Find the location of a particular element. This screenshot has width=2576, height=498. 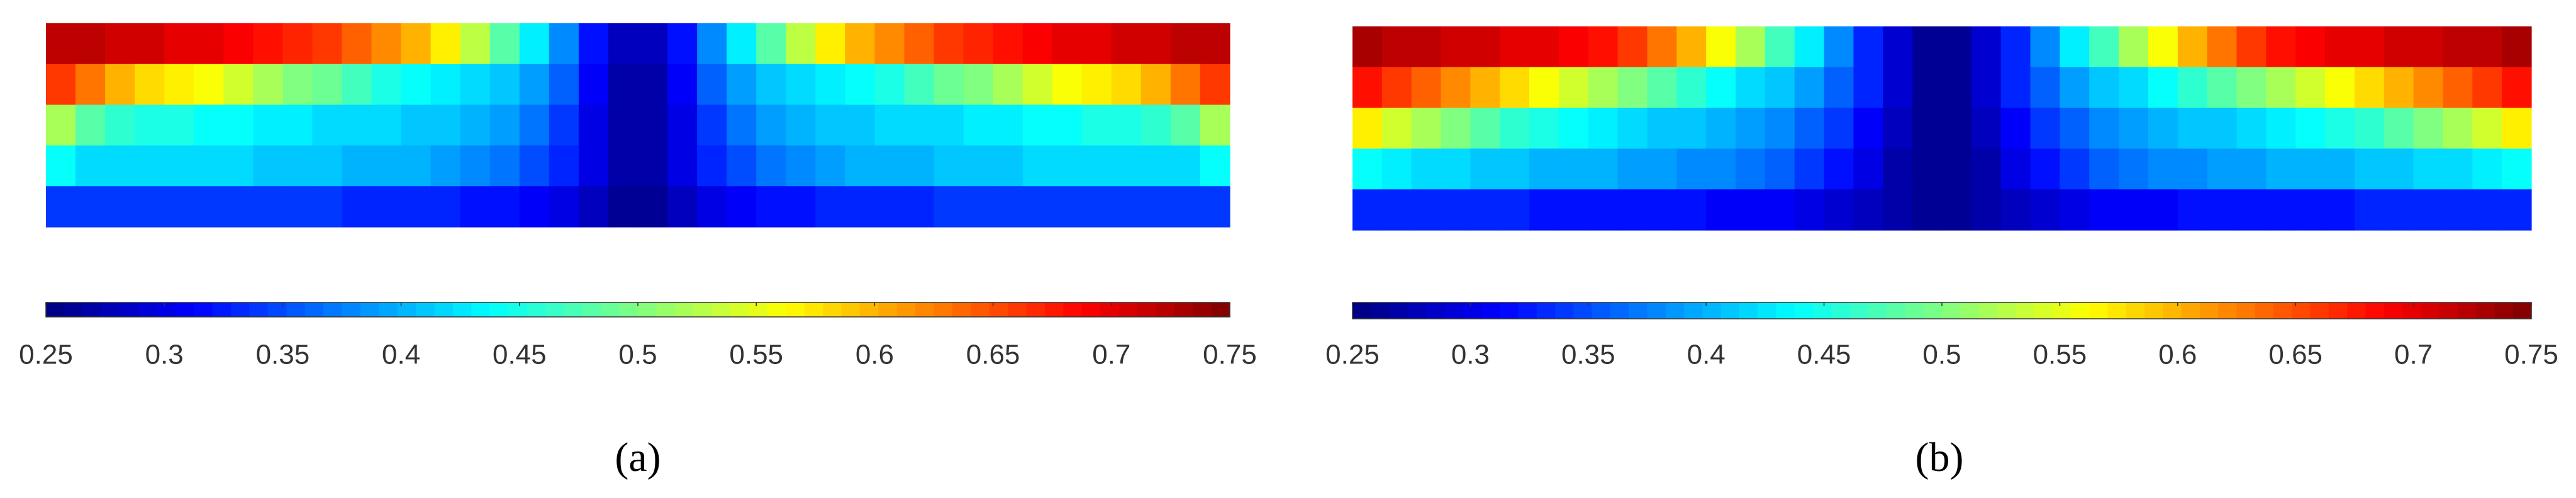

colorbar-tick-label: 0.75 is located at coordinates (2531, 355).